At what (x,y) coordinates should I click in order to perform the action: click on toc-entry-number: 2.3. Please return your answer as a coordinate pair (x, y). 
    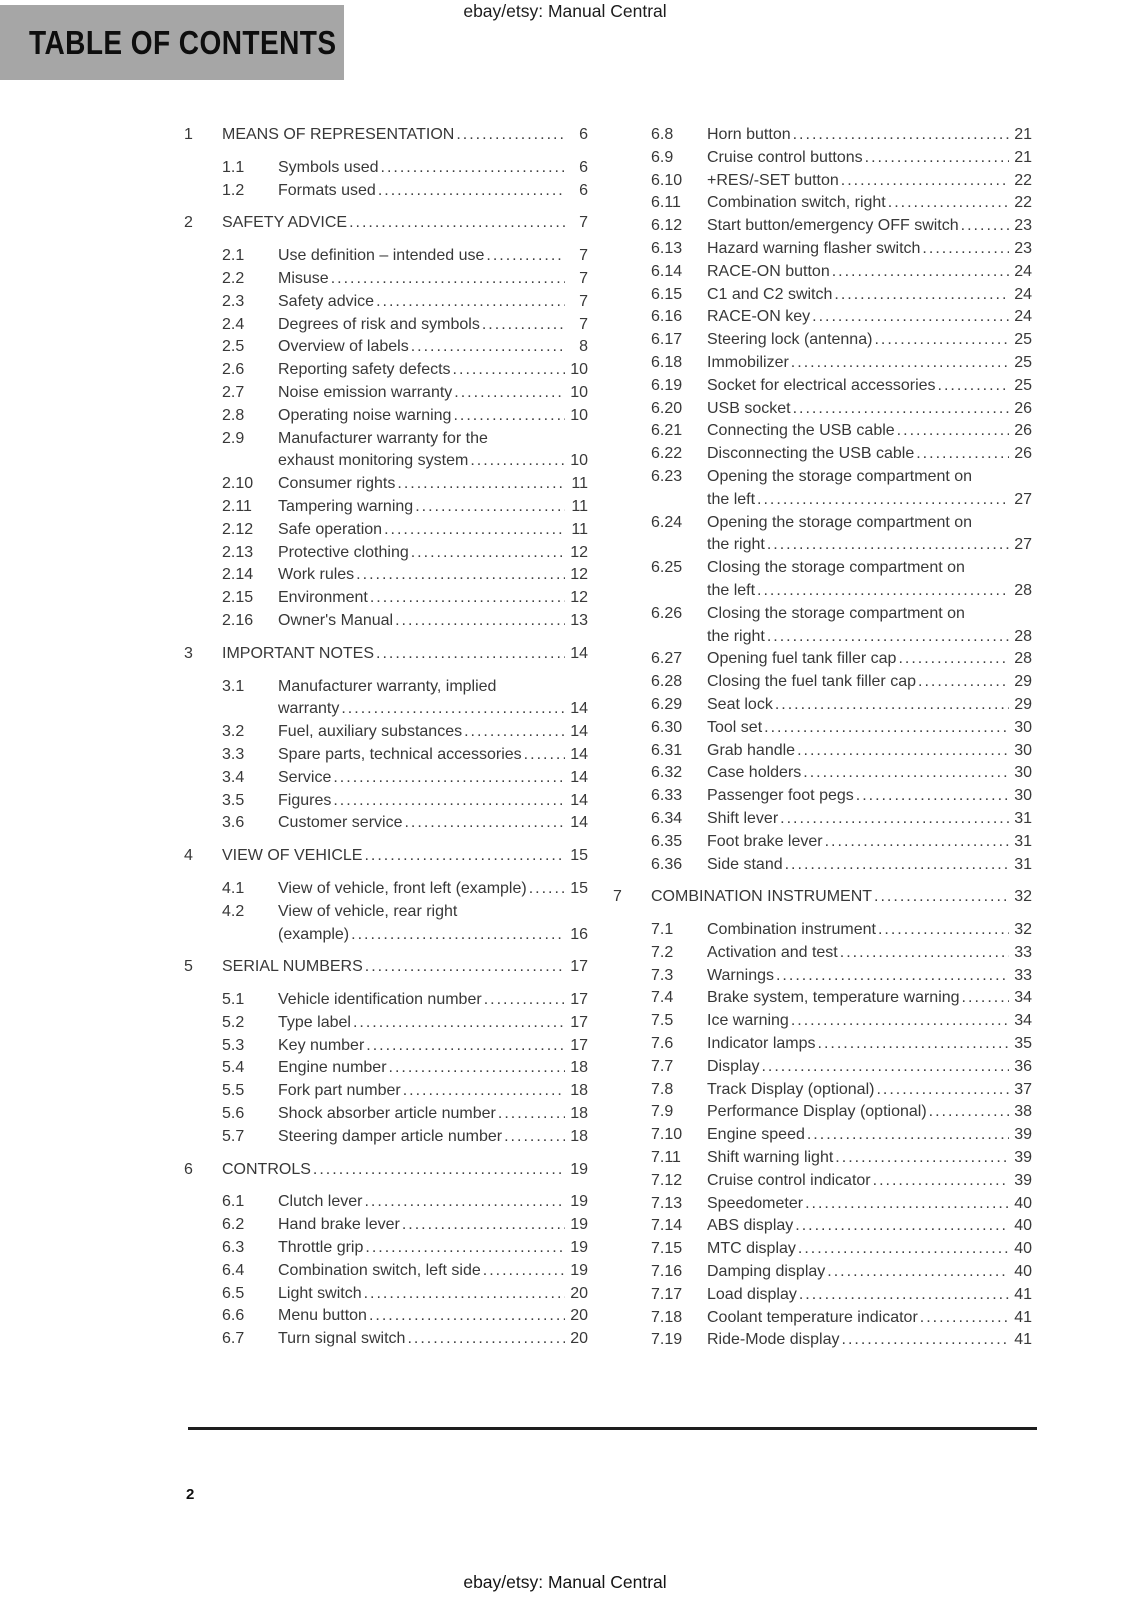
    Looking at the image, I should click on (233, 301).